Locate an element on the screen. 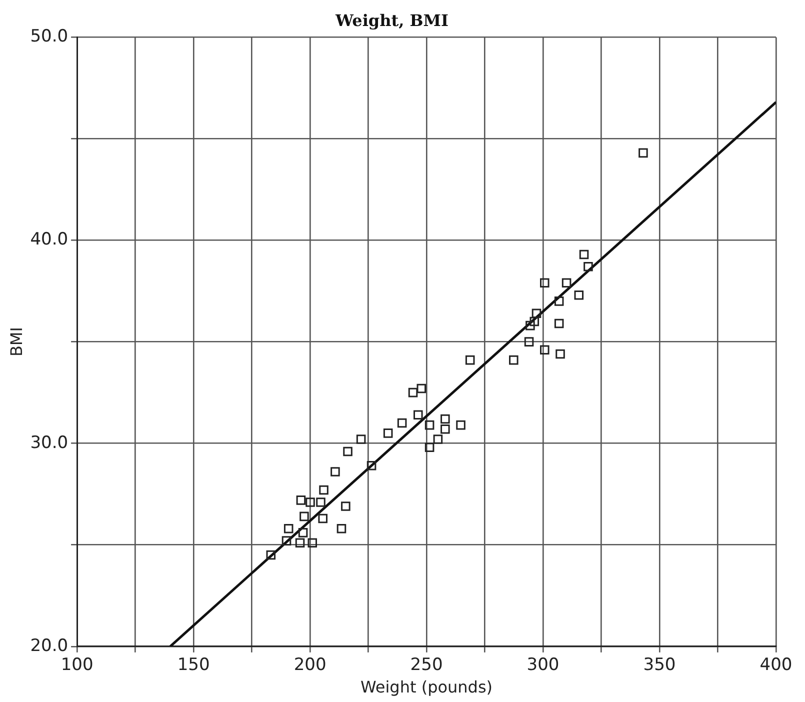 The height and width of the screenshot is (702, 805). x-tick-label: 250 is located at coordinates (426, 665).